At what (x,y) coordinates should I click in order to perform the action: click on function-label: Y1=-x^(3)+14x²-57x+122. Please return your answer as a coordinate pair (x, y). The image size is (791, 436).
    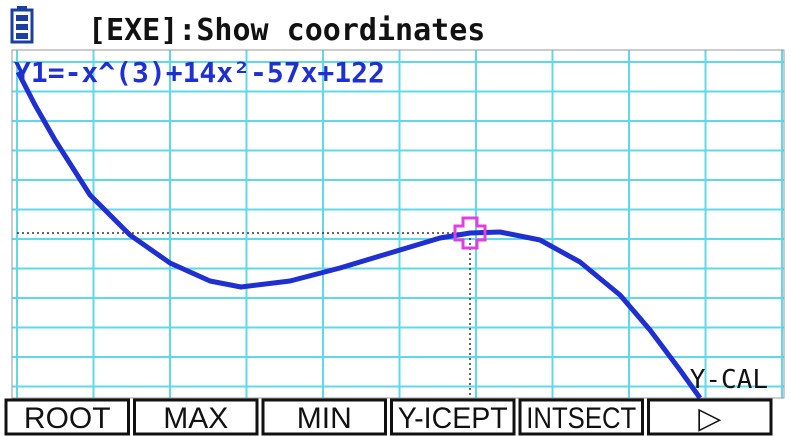
    Looking at the image, I should click on (199, 72).